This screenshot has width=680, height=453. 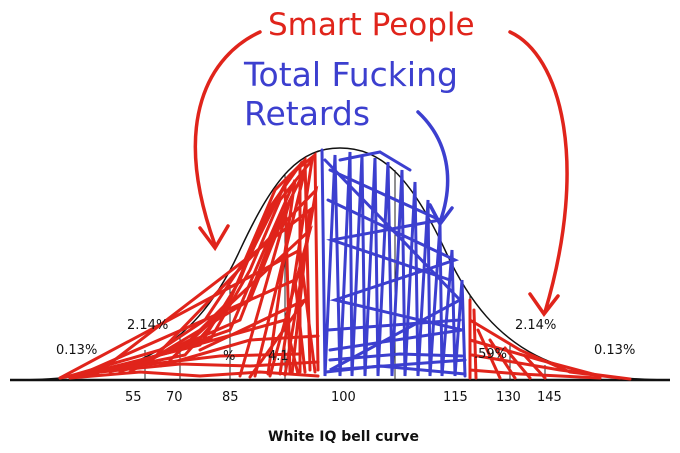 What do you see at coordinates (371, 25) in the screenshot?
I see `smart-people-label: Smart People` at bounding box center [371, 25].